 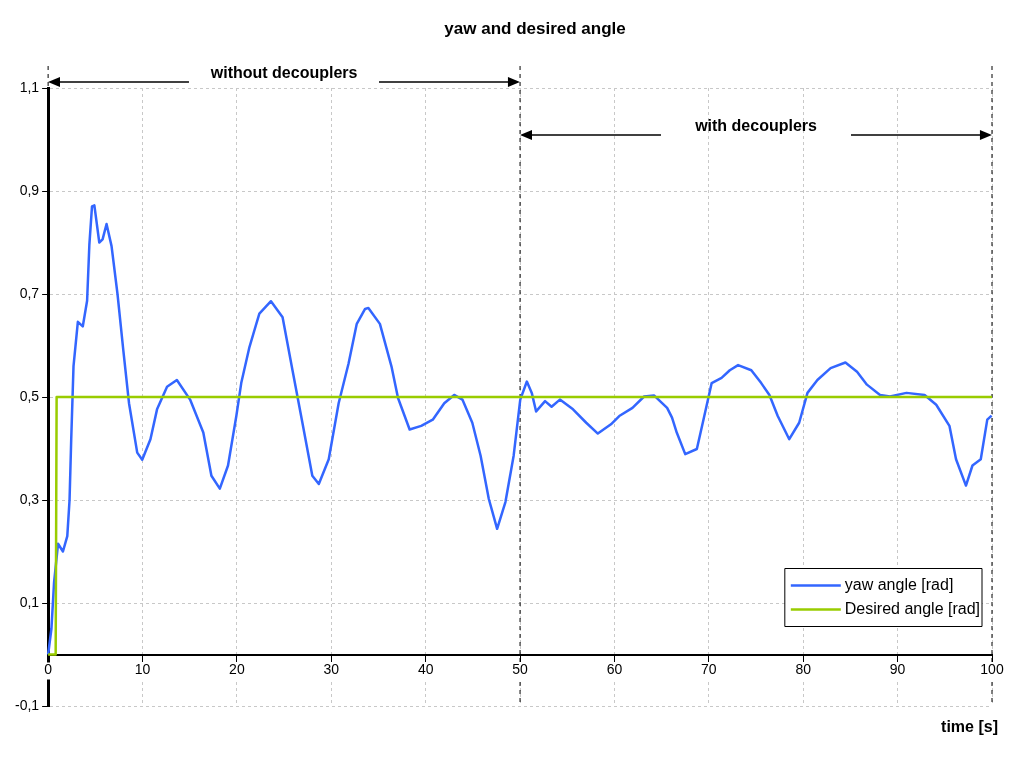 What do you see at coordinates (331, 669) in the screenshot?
I see `x-tick-label: 30` at bounding box center [331, 669].